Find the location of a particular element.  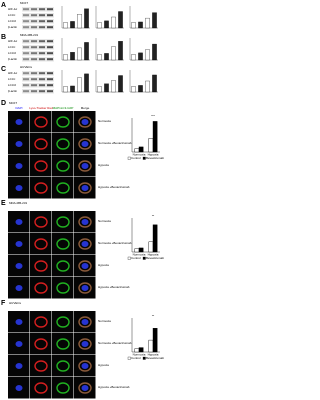

x-tick-label: Normoxia is located at coordinates (139, 354).